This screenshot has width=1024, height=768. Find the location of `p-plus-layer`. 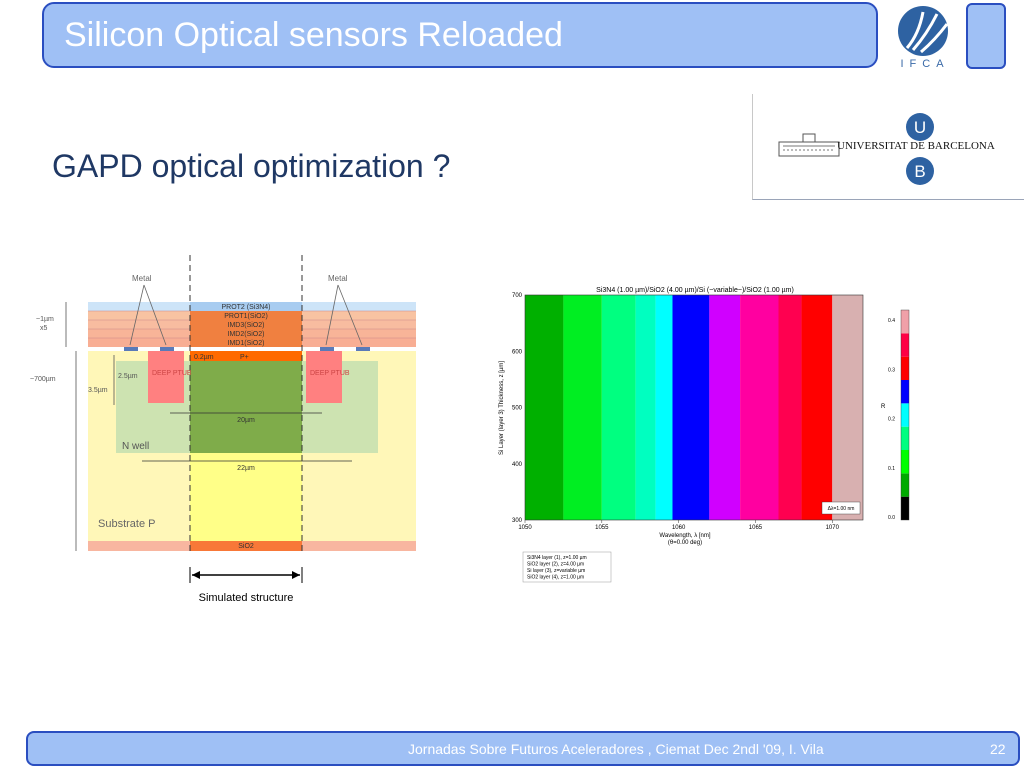

p-plus-layer is located at coordinates (246, 356).